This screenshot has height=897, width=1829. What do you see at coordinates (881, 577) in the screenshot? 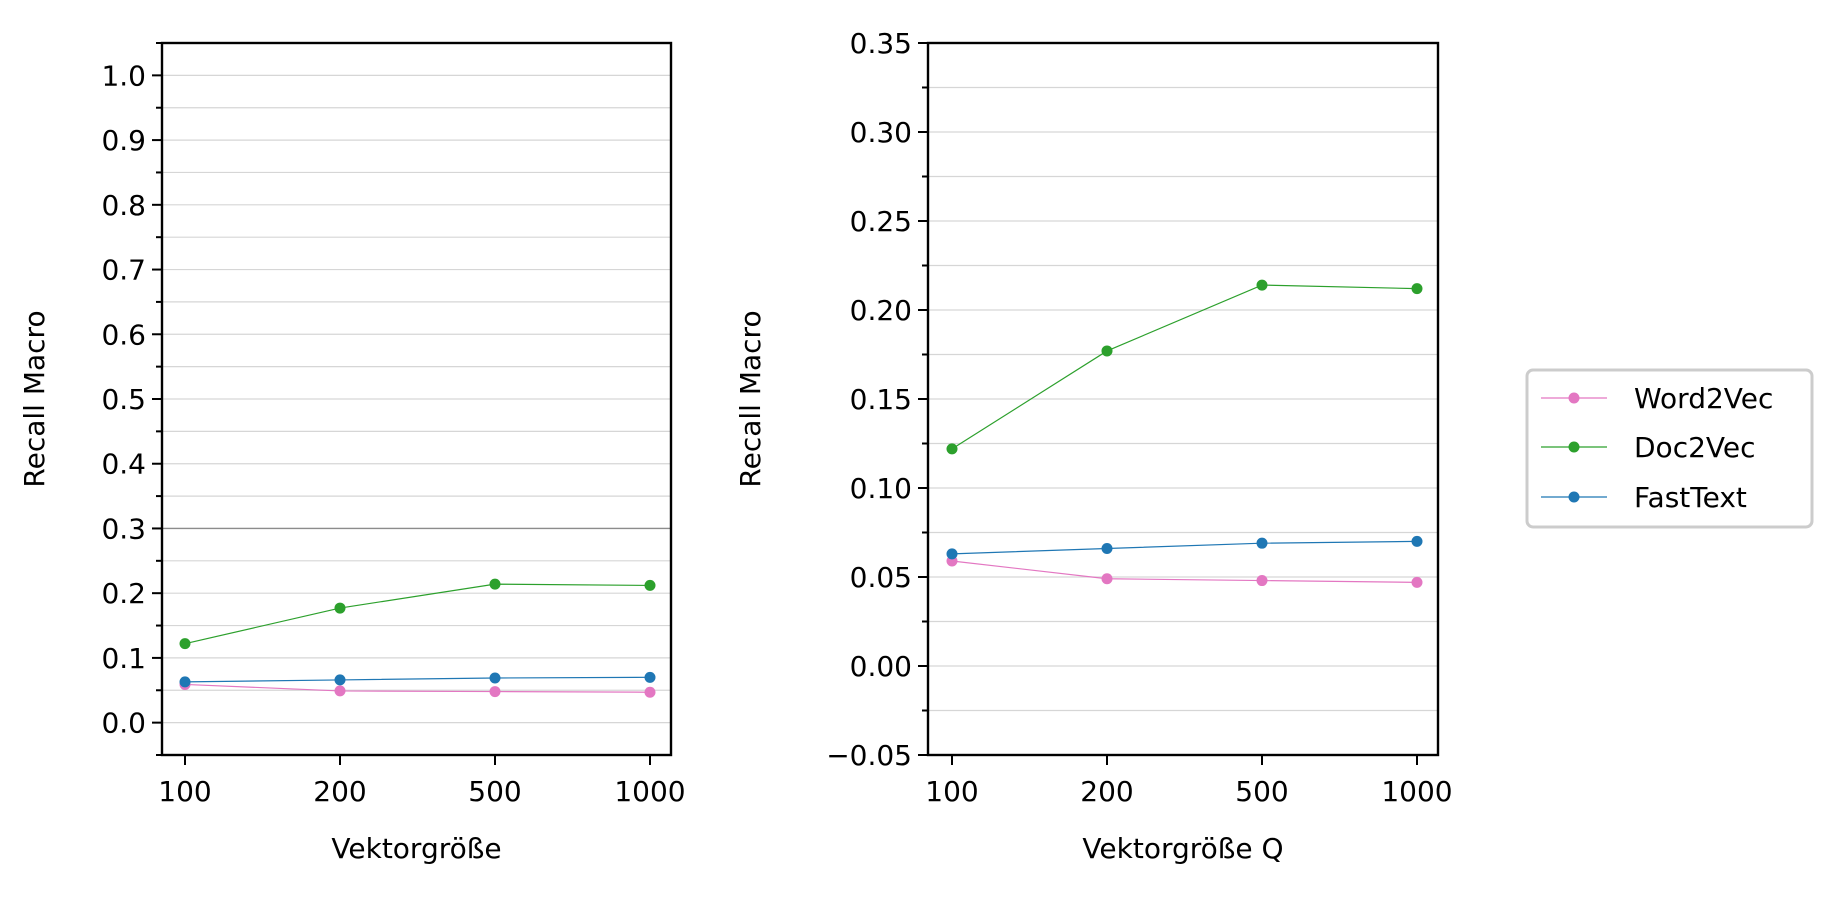
I see `y-tick-label: 0.05` at bounding box center [881, 577].